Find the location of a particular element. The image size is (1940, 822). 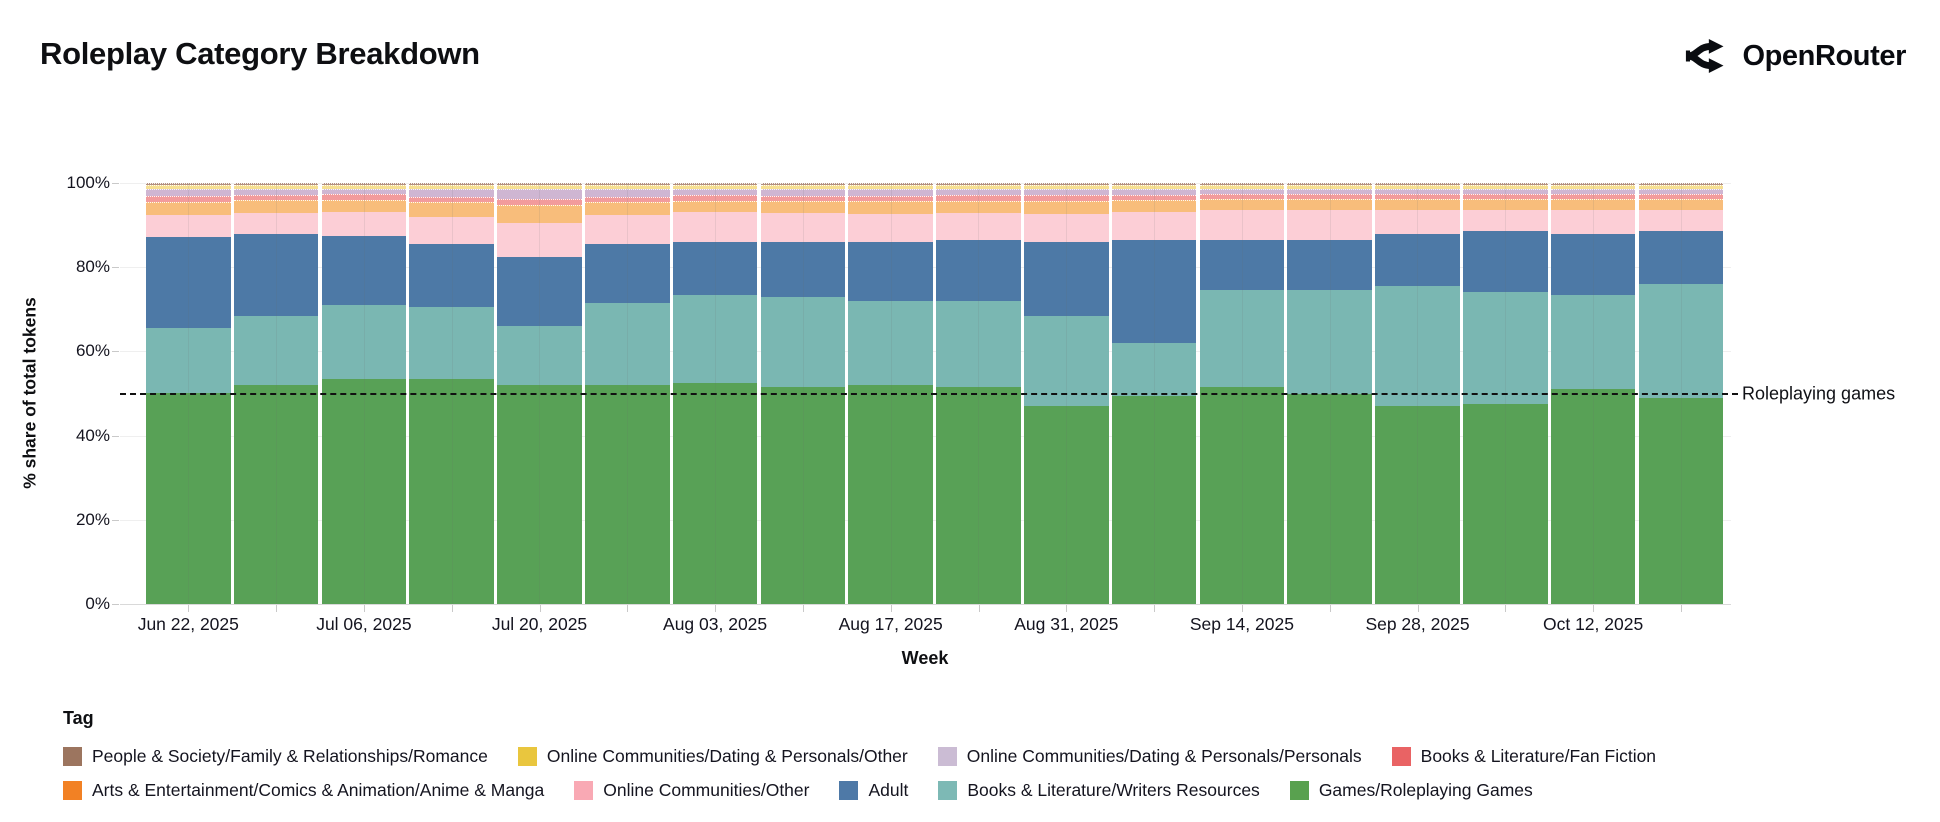

stacked-bar-Jul-13-2025 is located at coordinates (451, 393).